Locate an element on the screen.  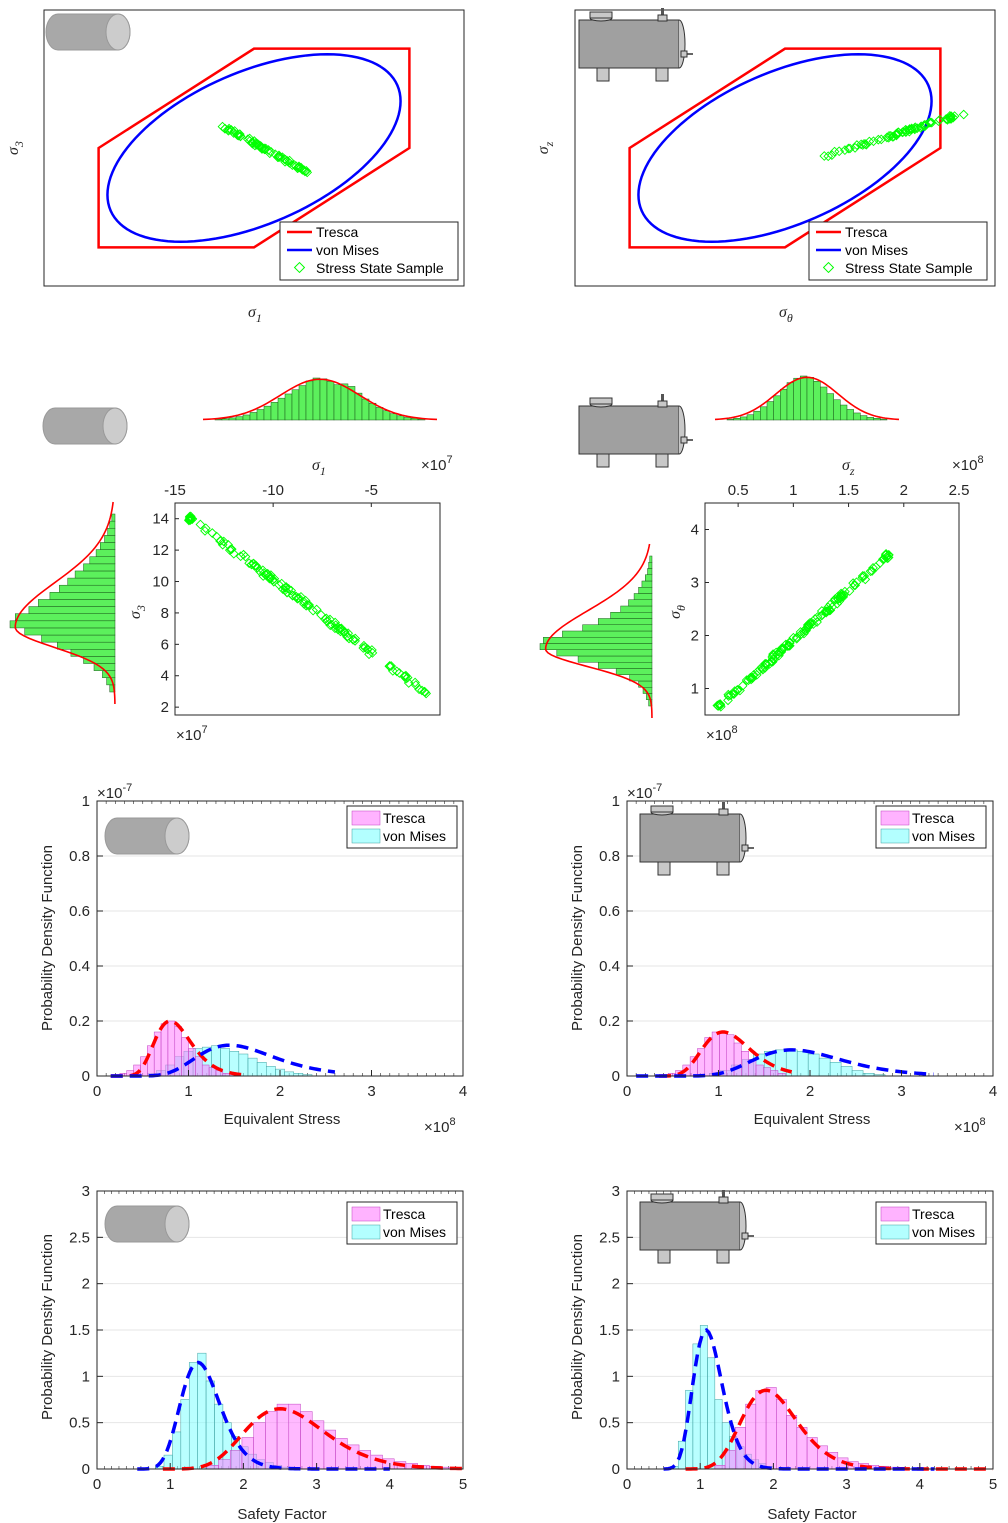
legend-tresca: Tresca is located at coordinates (933, 1214).